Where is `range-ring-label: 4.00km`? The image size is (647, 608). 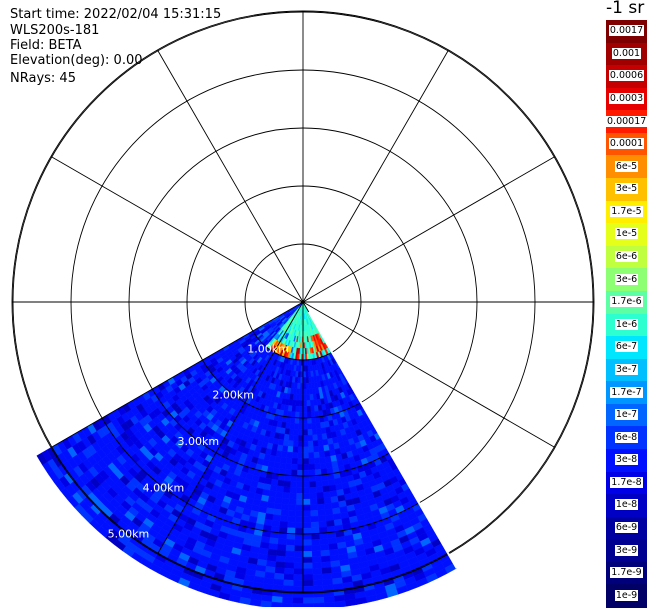 range-ring-label: 4.00km is located at coordinates (164, 487).